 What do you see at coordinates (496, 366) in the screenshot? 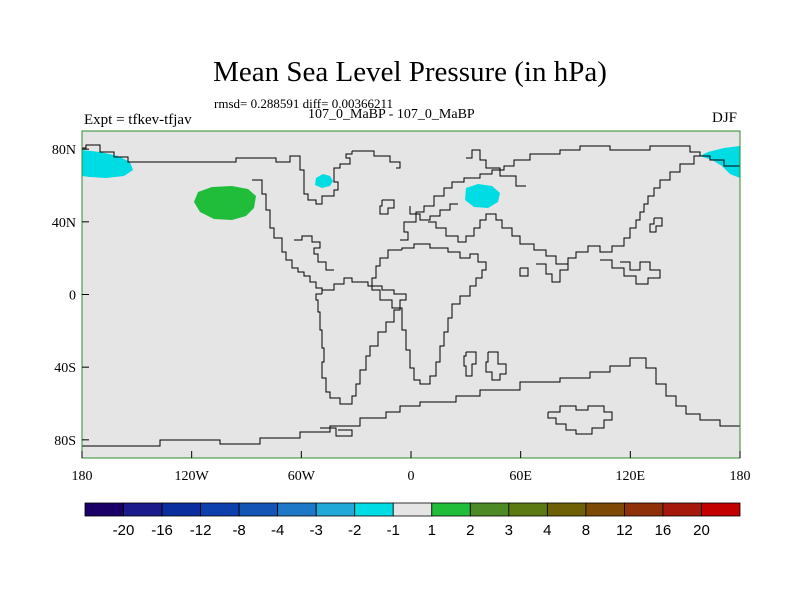
I see `coast-madagascar-ridge` at bounding box center [496, 366].